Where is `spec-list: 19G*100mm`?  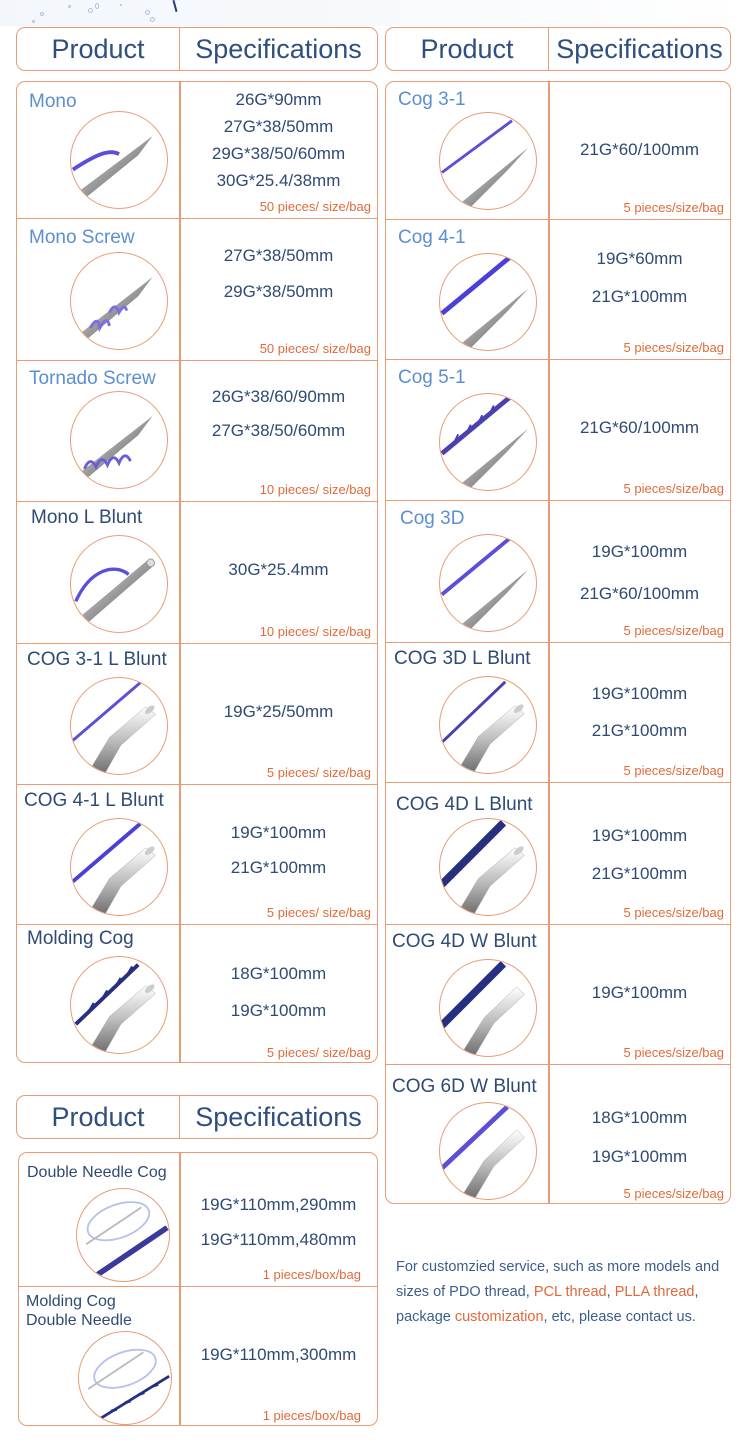 spec-list: 19G*100mm is located at coordinates (639, 993).